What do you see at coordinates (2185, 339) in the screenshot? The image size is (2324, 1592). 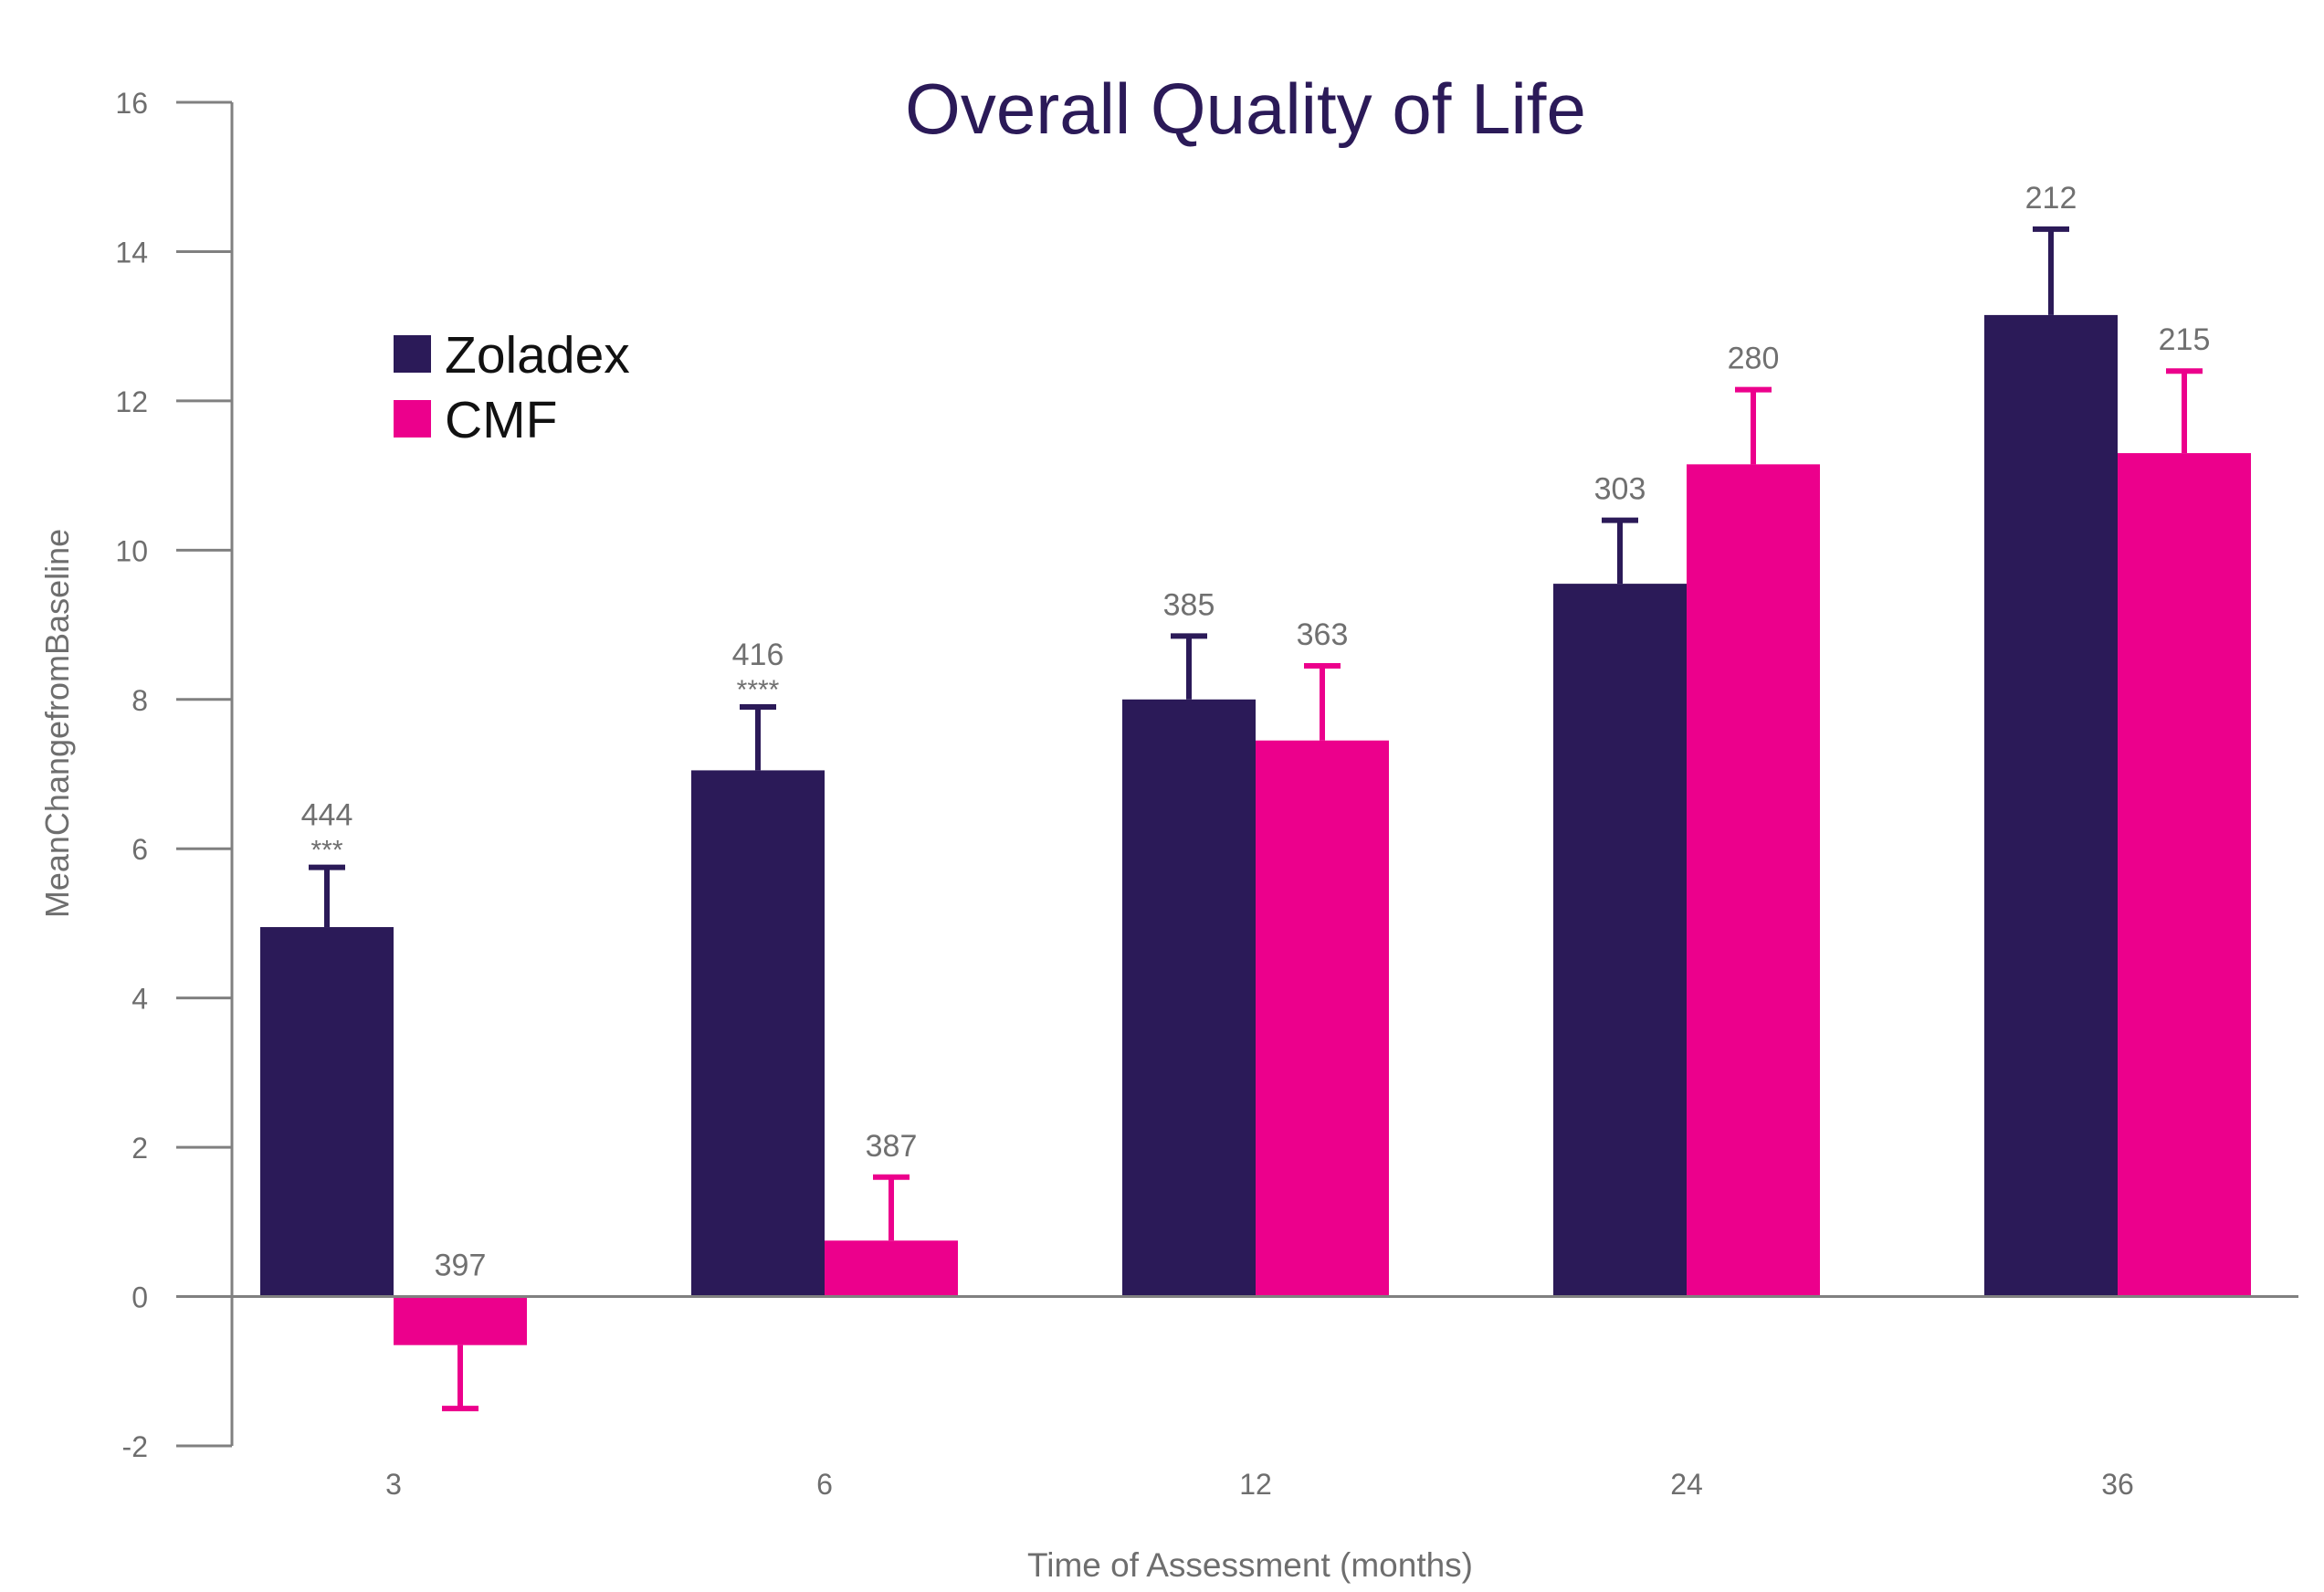 I see `sample-size-label: 215` at bounding box center [2185, 339].